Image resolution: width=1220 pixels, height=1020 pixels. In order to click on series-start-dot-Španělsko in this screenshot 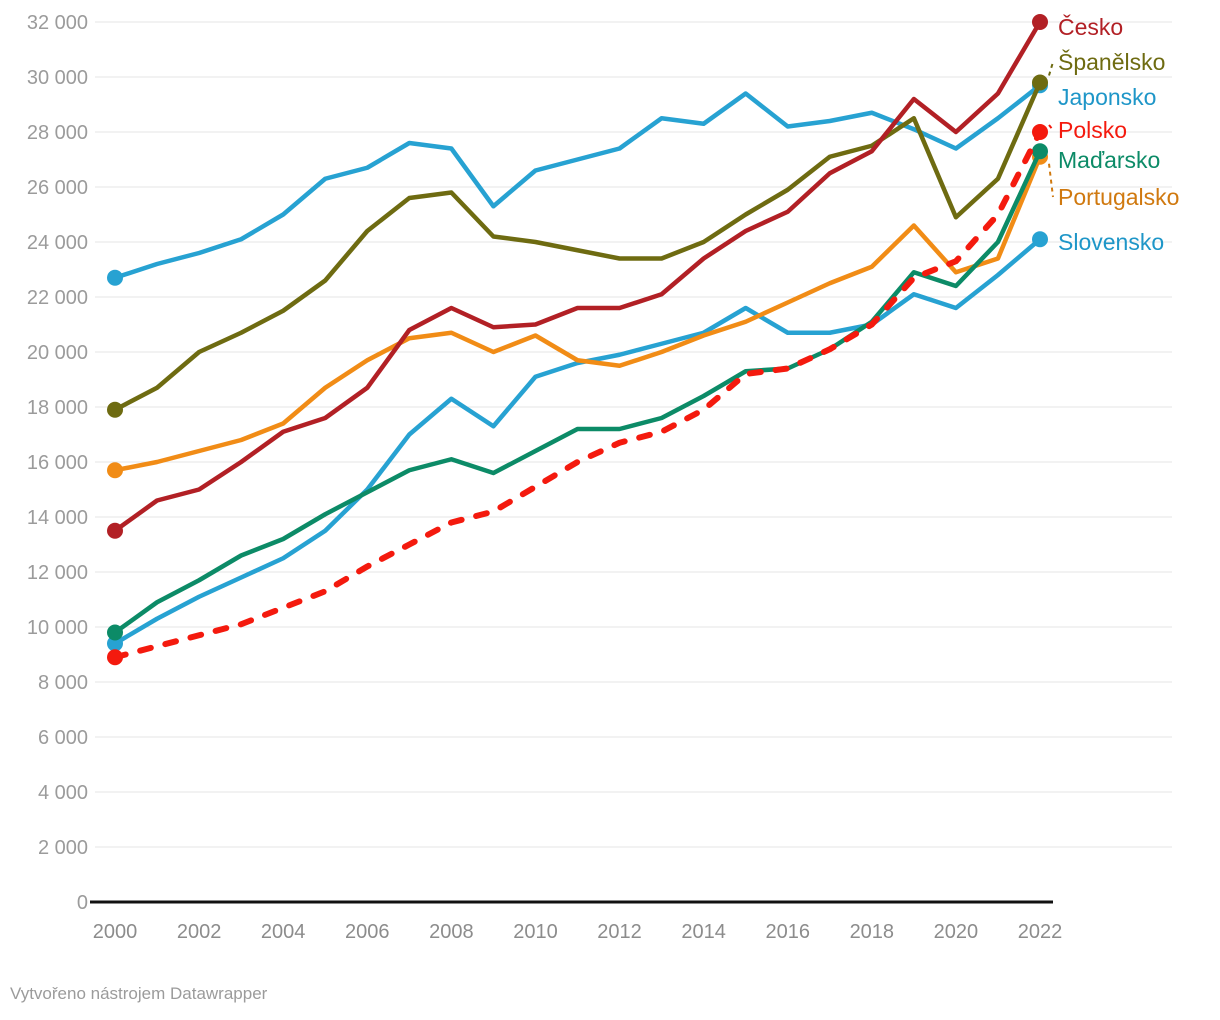, I will do `click(115, 409)`.